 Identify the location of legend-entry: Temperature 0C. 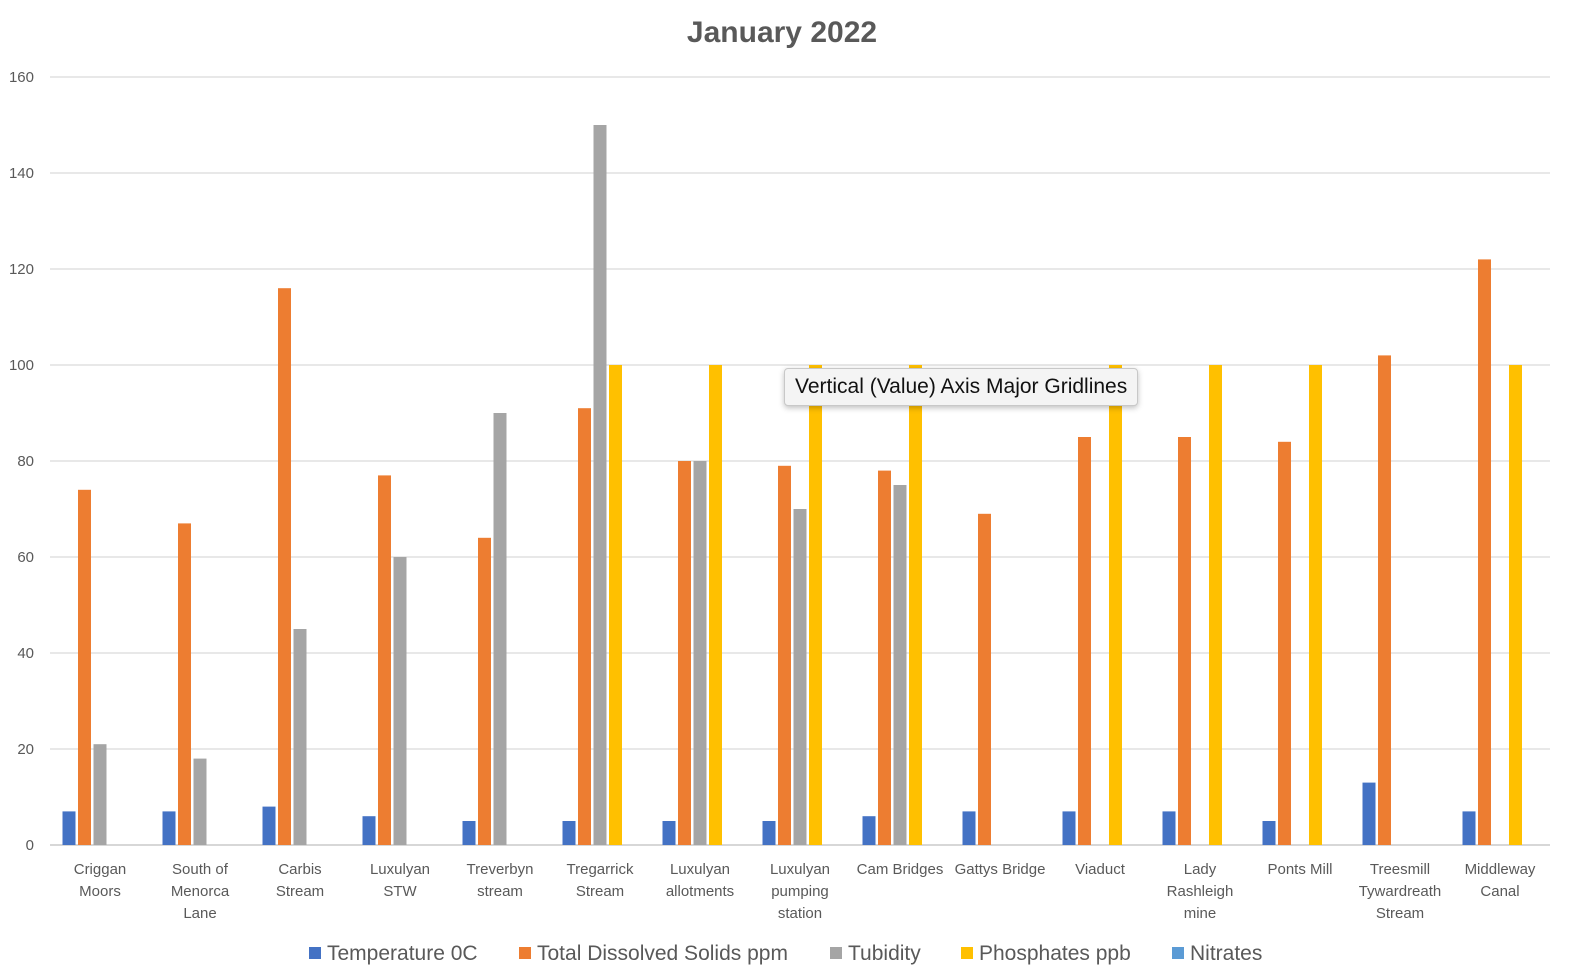
(402, 953).